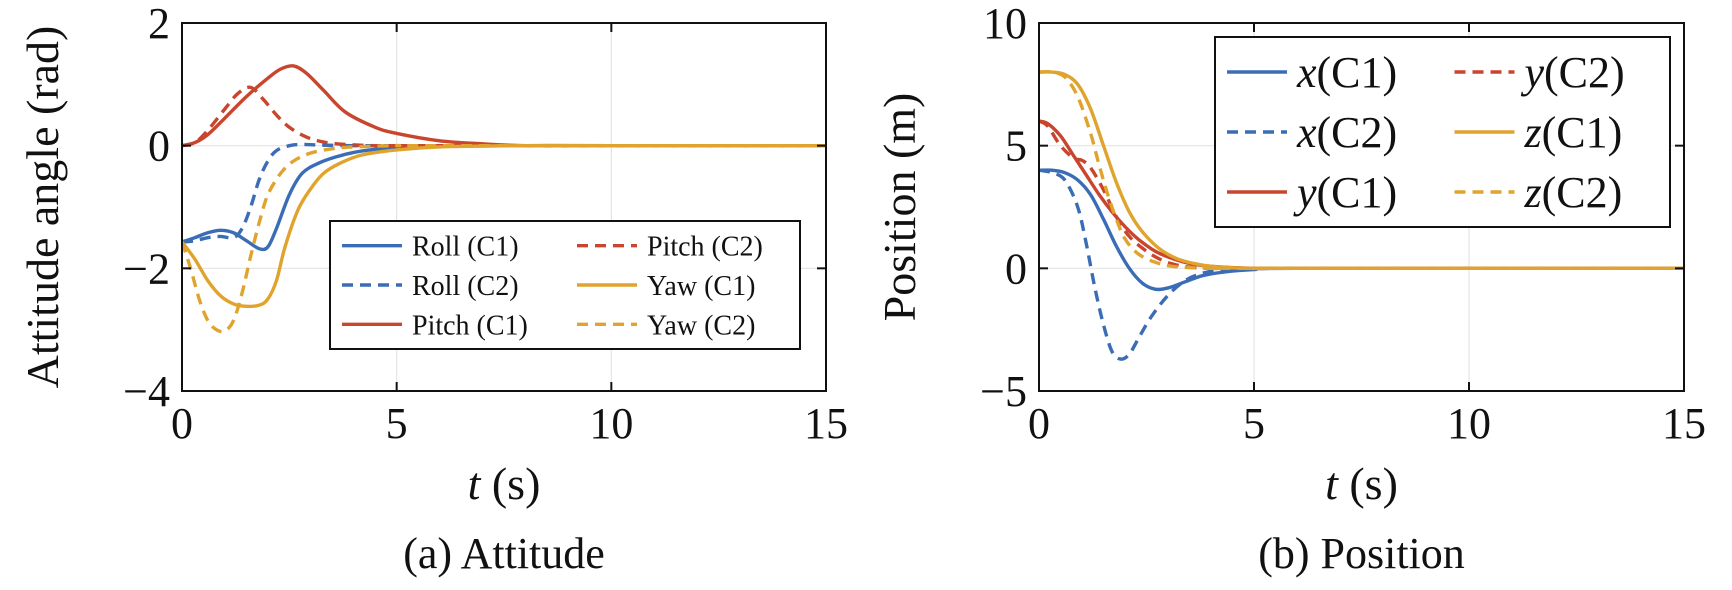 The width and height of the screenshot is (1732, 590). What do you see at coordinates (1361, 553) in the screenshot?
I see `panel-caption: (b) Position` at bounding box center [1361, 553].